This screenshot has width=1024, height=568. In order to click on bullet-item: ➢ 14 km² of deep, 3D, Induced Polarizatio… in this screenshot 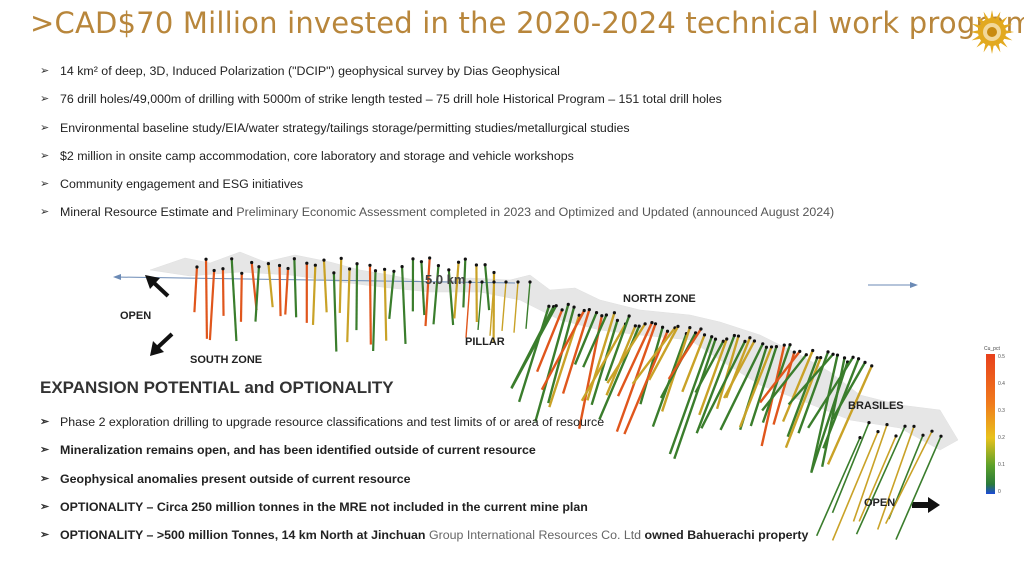, I will do `click(490, 76)`.